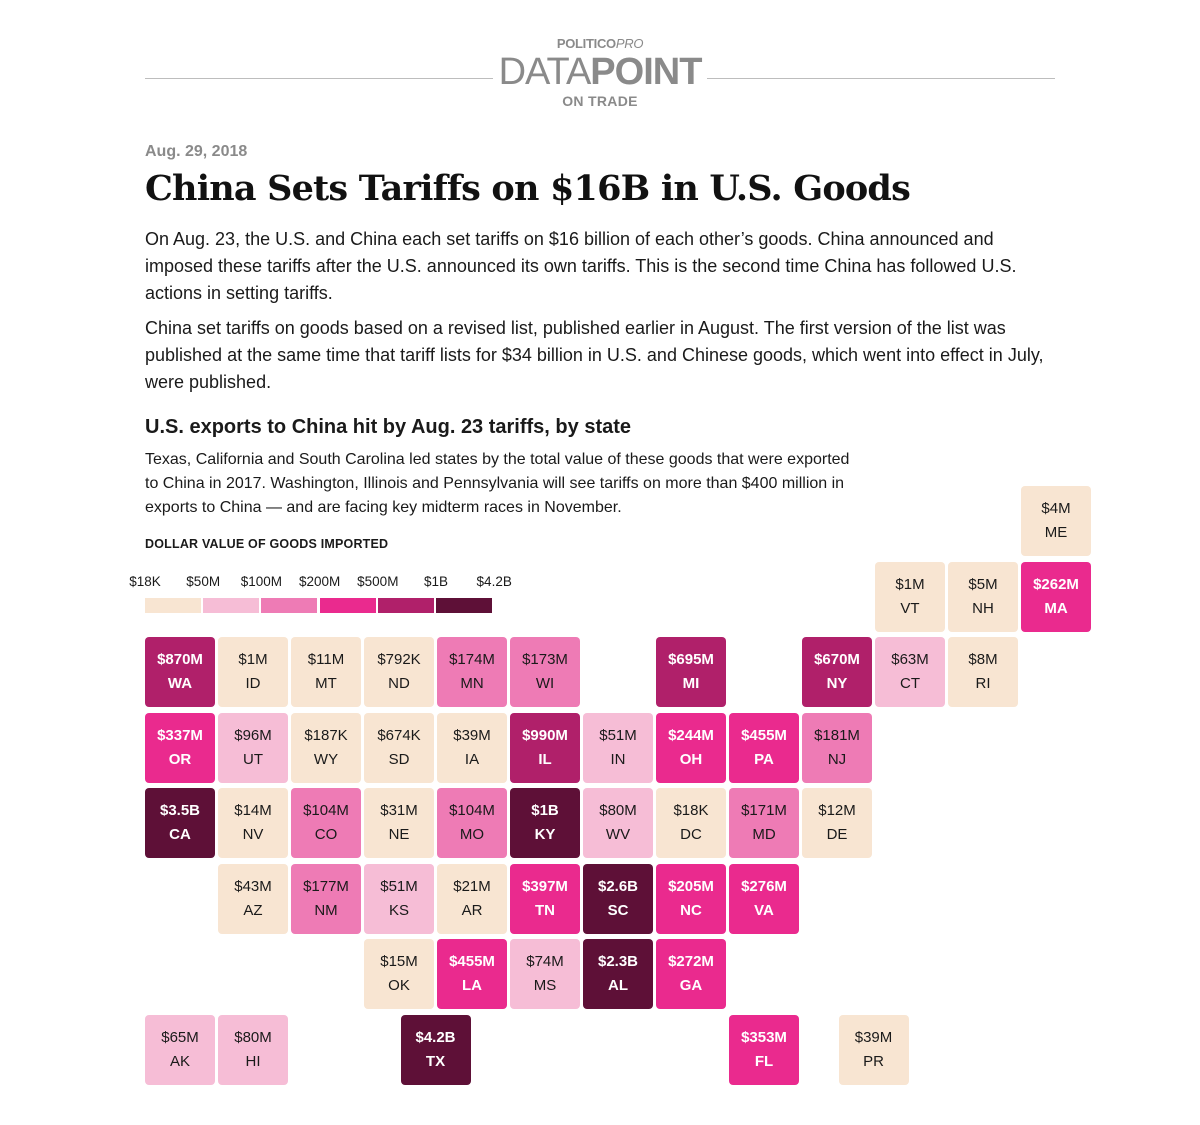 The height and width of the screenshot is (1125, 1200). What do you see at coordinates (873, 1061) in the screenshot?
I see `state-tile-abbr: PR` at bounding box center [873, 1061].